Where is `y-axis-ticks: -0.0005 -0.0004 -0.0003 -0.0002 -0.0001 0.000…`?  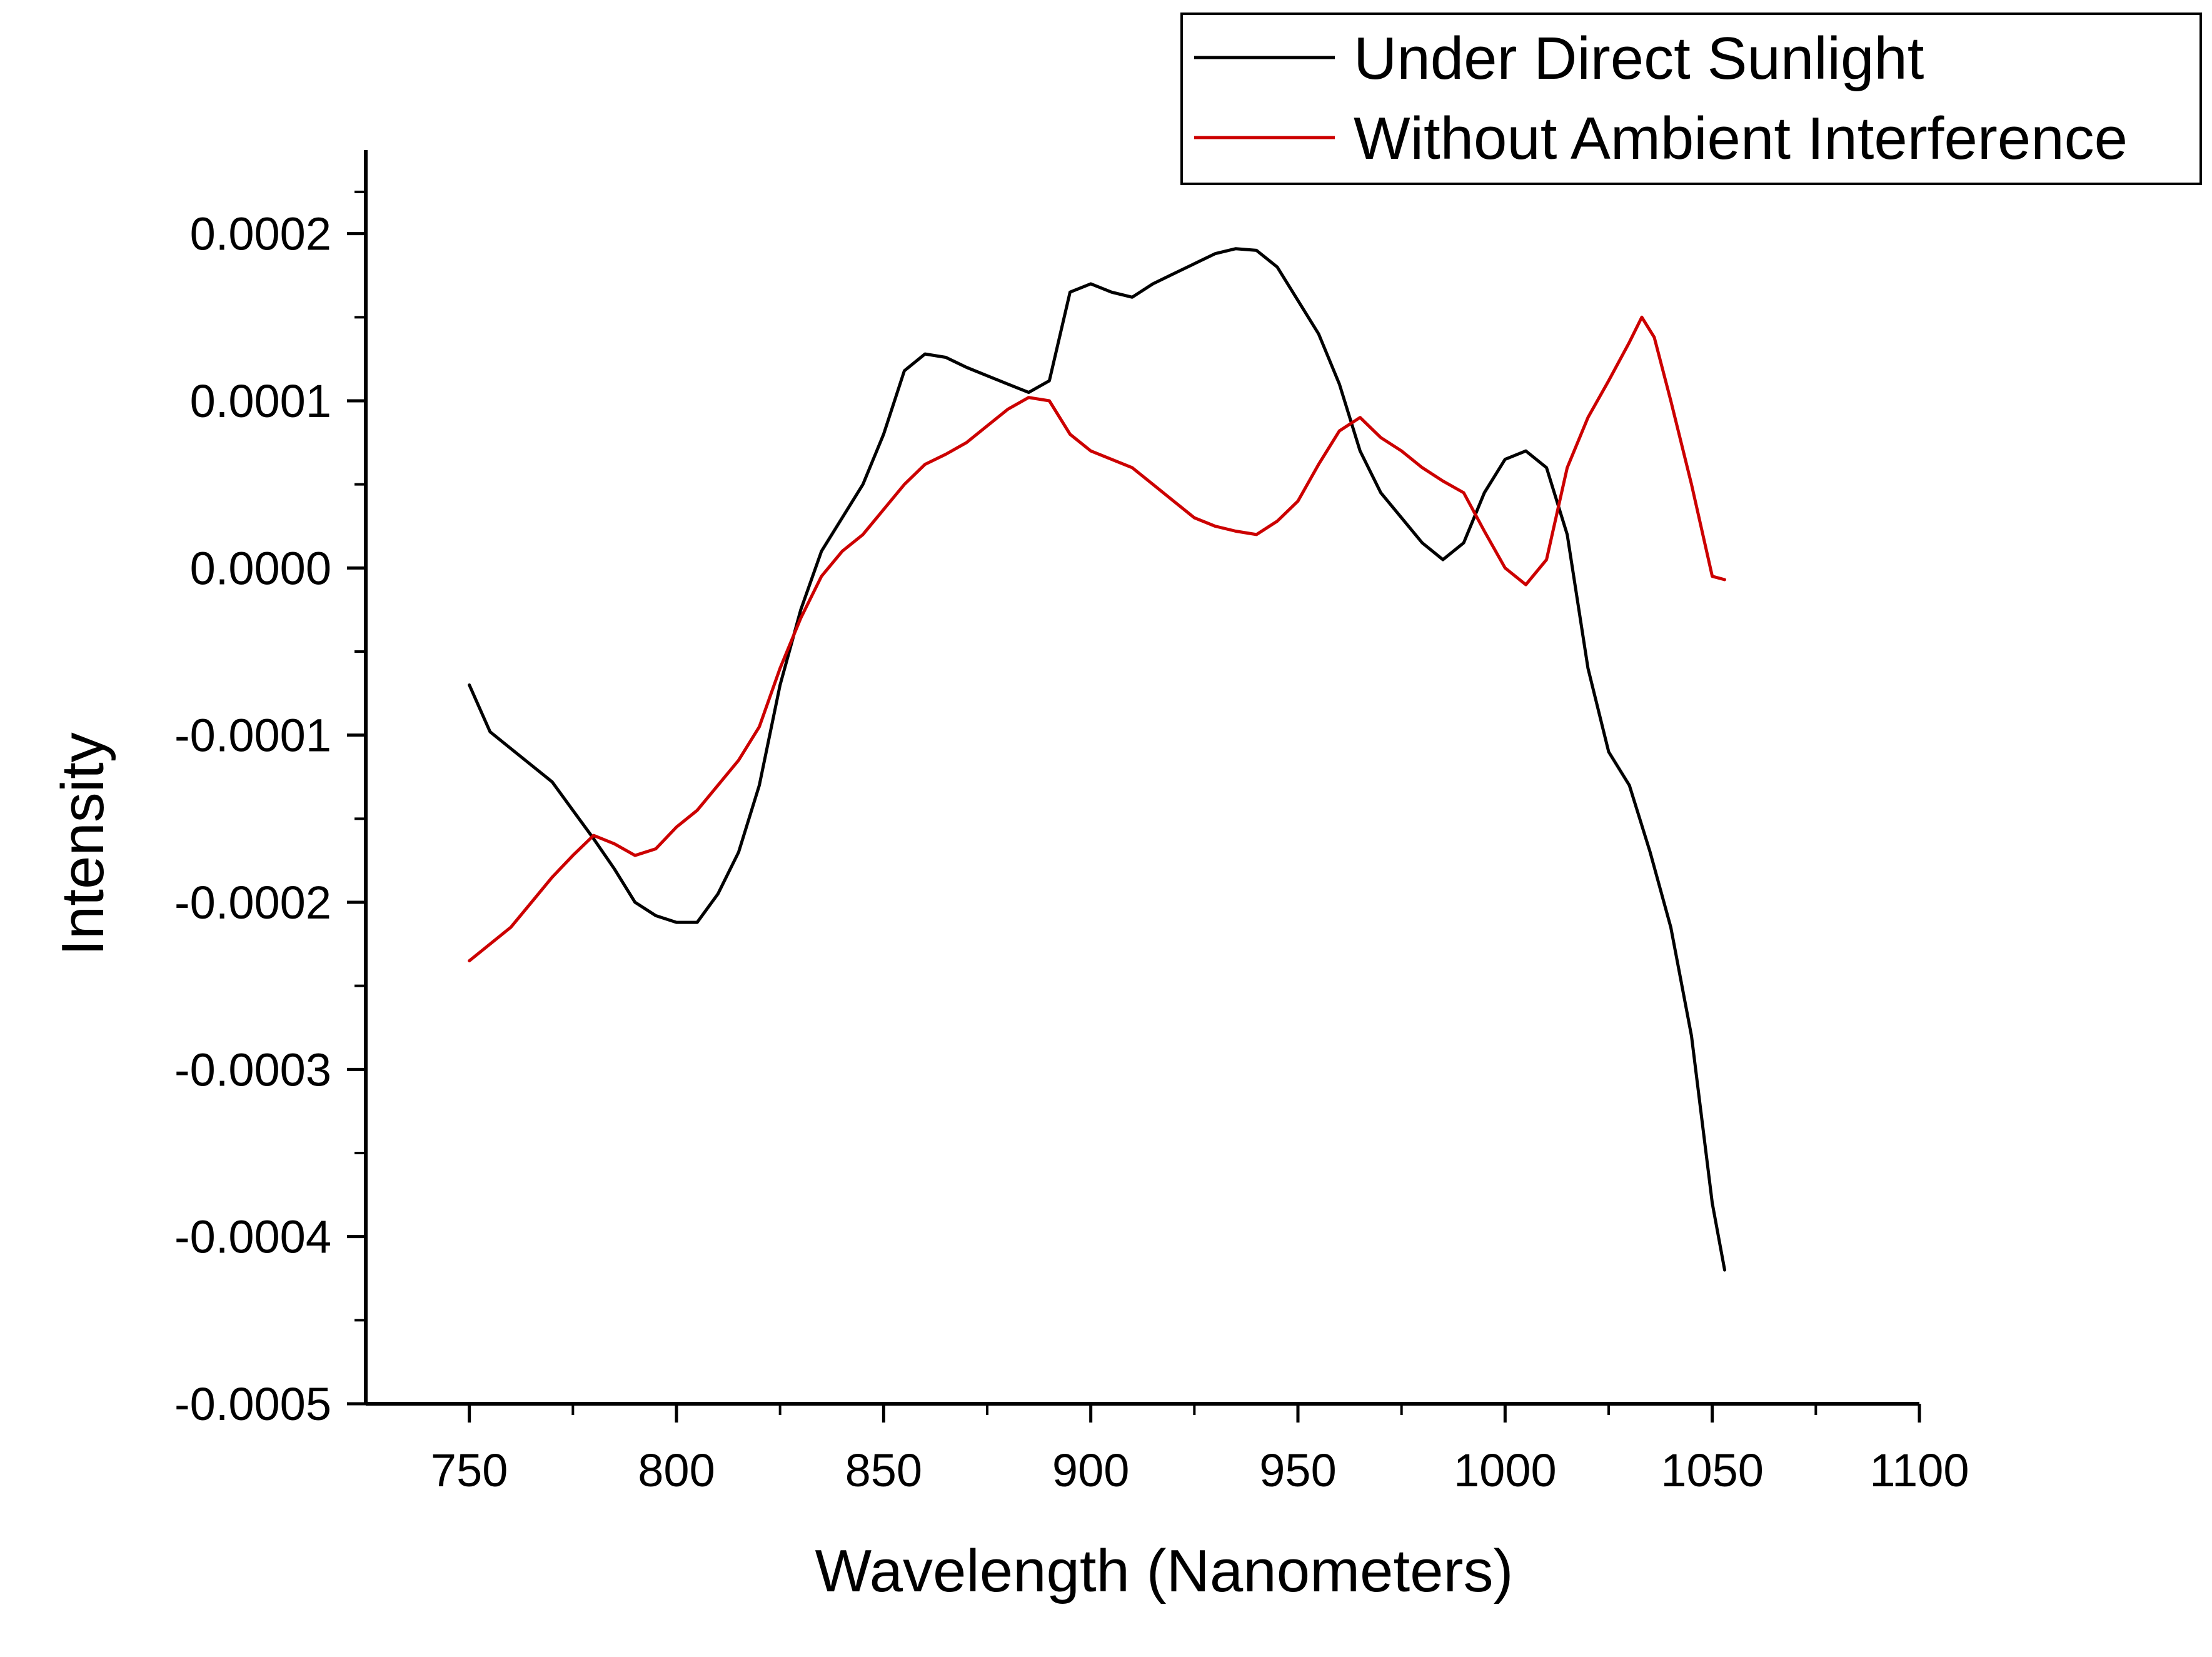 y-axis-ticks: -0.0005 -0.0004 -0.0003 -0.0002 -0.0001 0.000… is located at coordinates (270, 810).